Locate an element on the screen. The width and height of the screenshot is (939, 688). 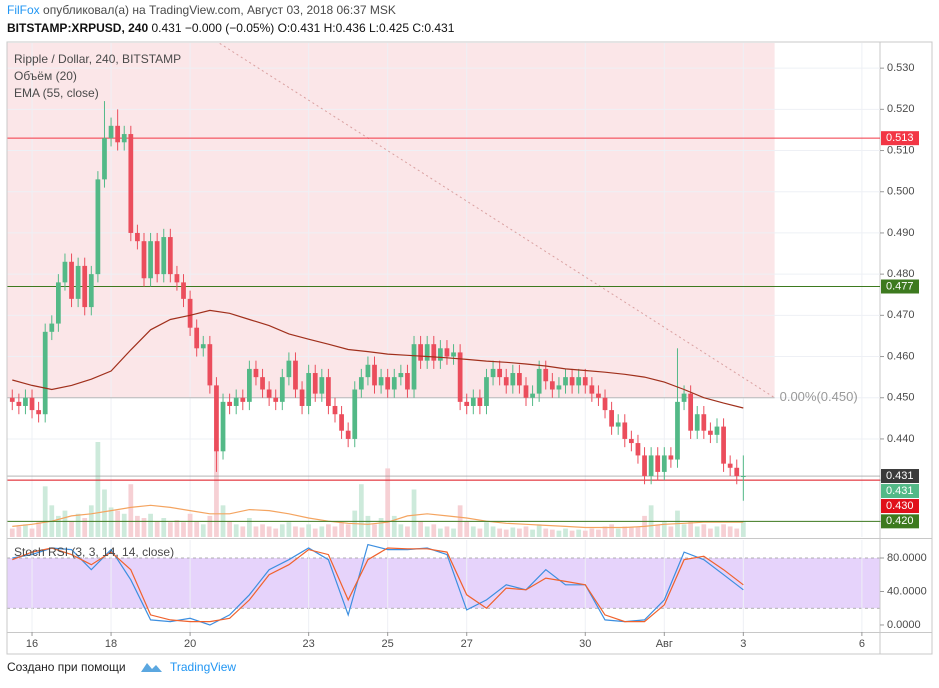
x-tick-label: Авг is located at coordinates (664, 644).